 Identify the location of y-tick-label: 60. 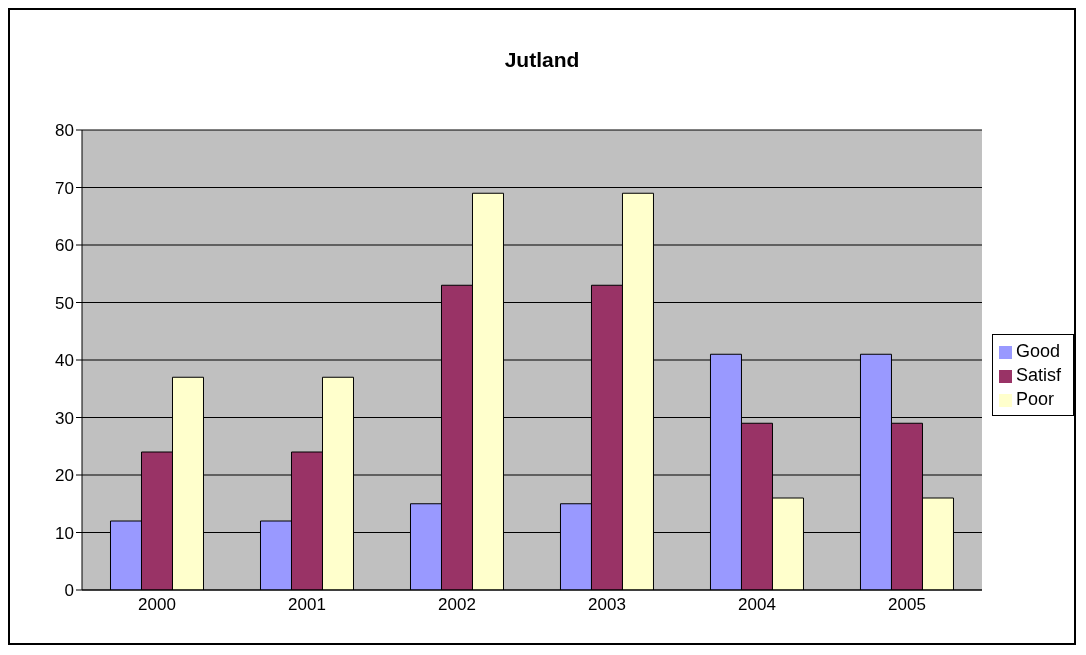
(64, 246).